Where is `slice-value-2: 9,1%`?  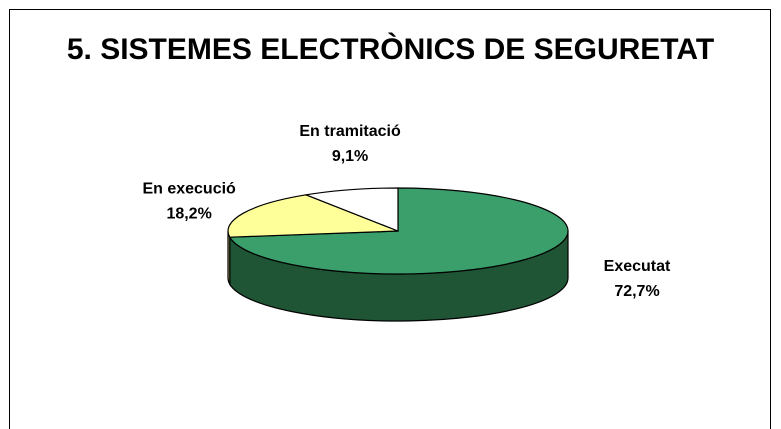
slice-value-2: 9,1% is located at coordinates (350, 156).